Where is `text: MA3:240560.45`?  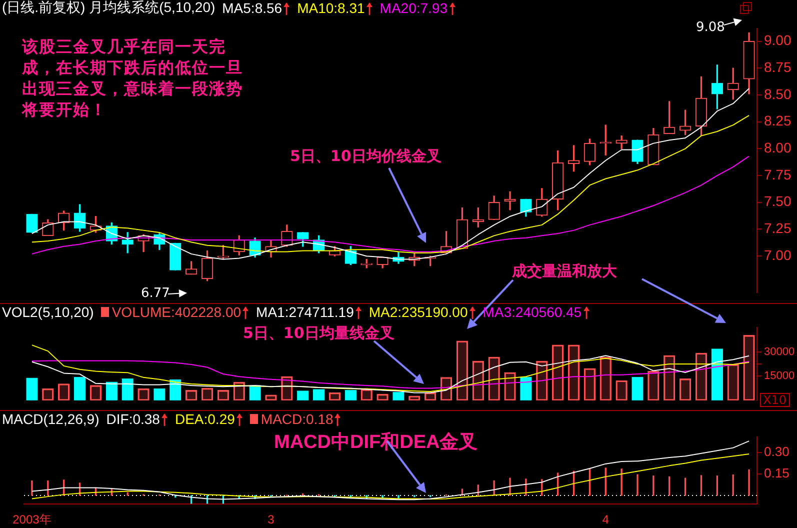 text: MA3:240560.45 is located at coordinates (532, 312).